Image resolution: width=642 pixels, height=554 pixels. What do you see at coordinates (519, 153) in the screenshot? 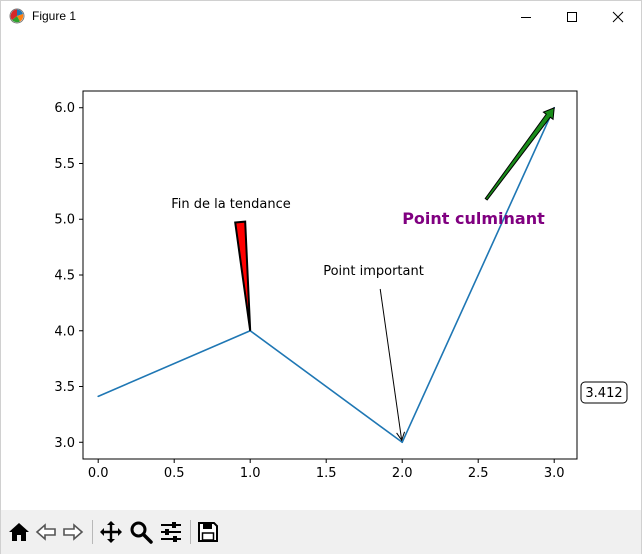
I see `annotation-fancy-arrow` at bounding box center [519, 153].